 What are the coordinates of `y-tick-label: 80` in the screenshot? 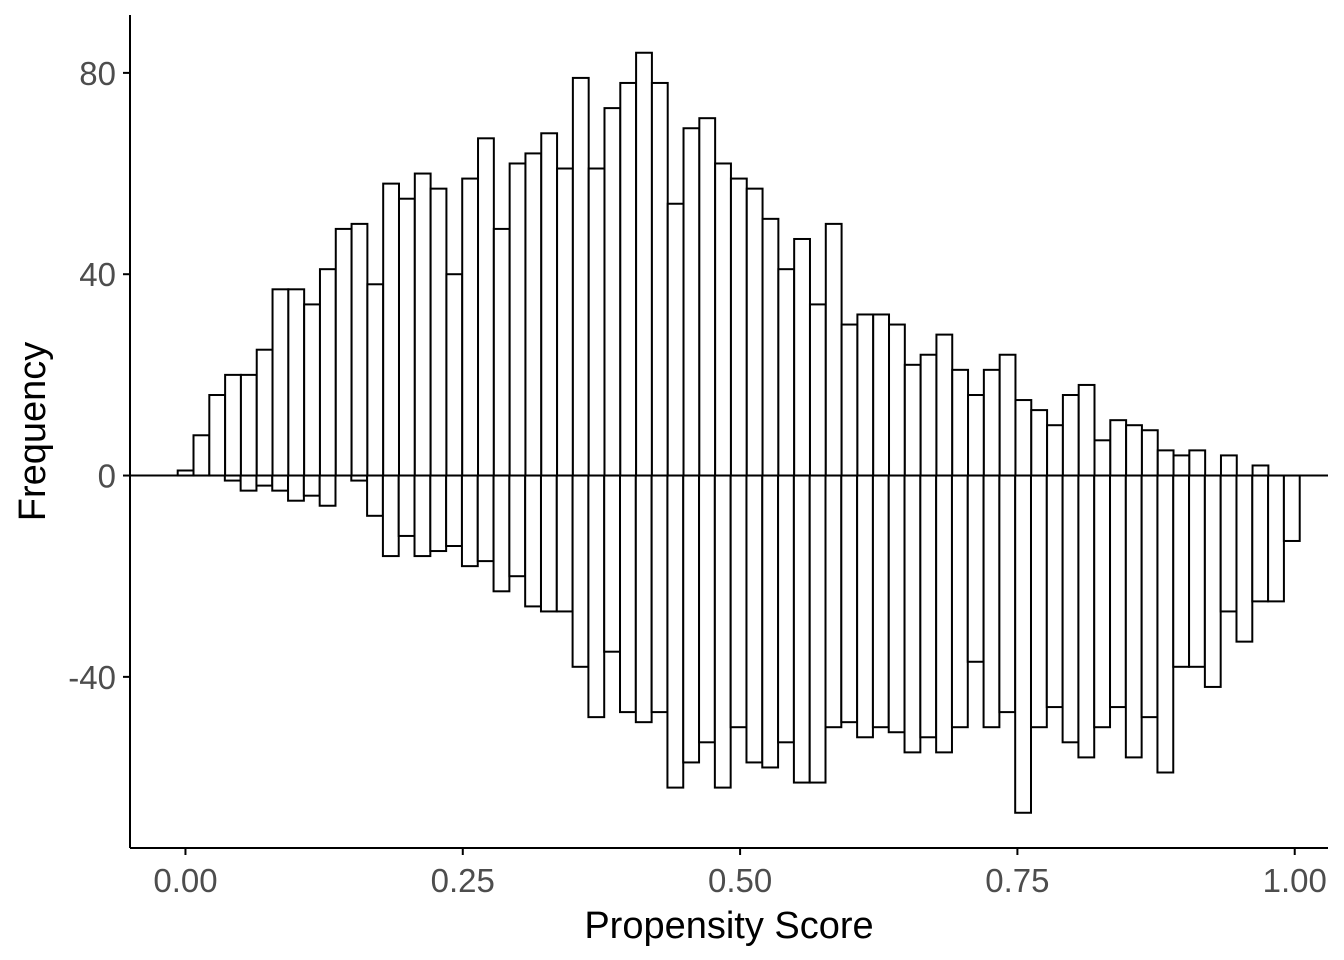 It's located at (97, 73).